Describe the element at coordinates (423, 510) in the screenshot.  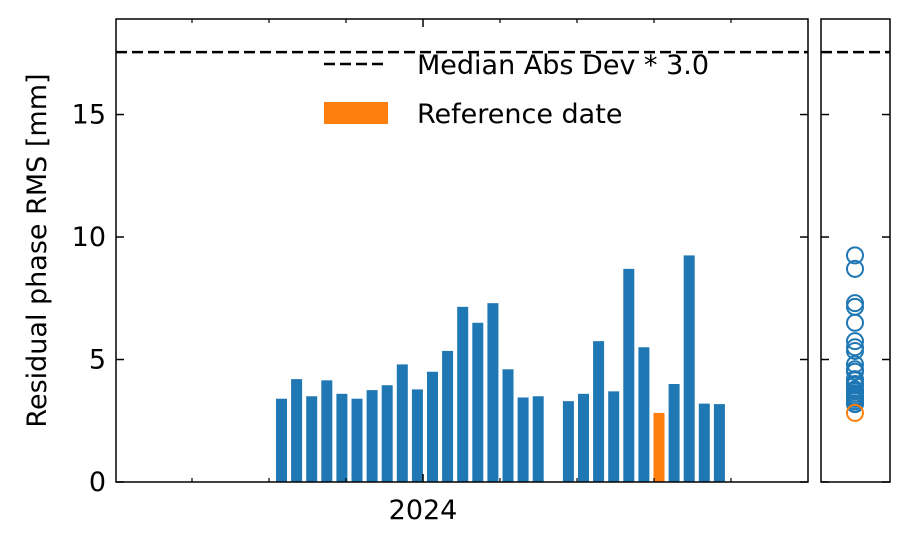
I see `x-tick-label: 2024` at that location.